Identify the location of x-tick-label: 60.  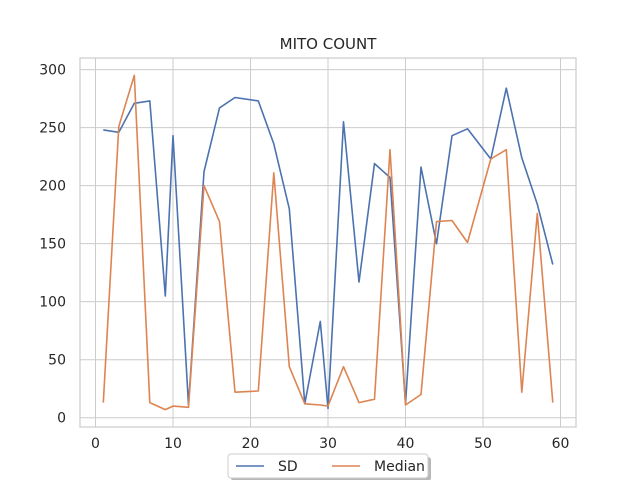
(561, 444).